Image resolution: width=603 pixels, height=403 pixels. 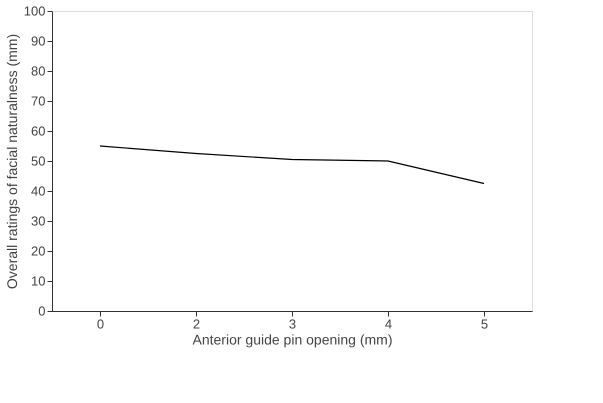 What do you see at coordinates (38, 281) in the screenshot?
I see `y-tick-label: 10` at bounding box center [38, 281].